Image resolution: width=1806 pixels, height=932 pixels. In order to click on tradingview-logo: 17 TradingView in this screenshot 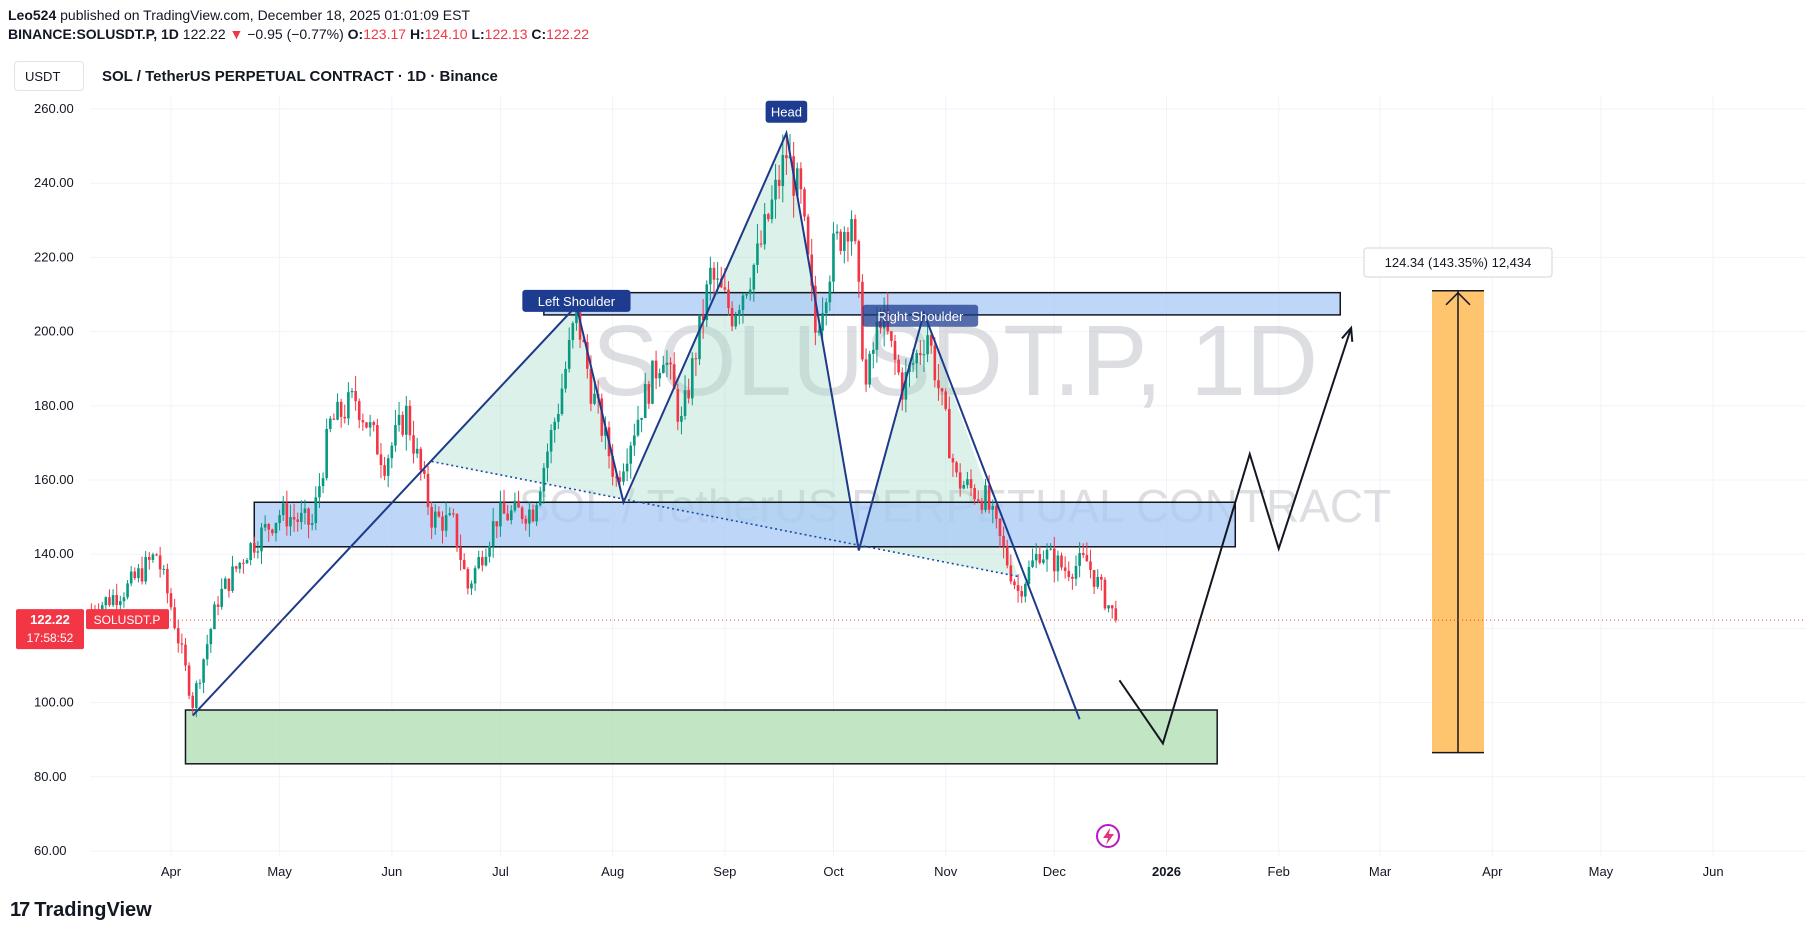, I will do `click(81, 910)`.